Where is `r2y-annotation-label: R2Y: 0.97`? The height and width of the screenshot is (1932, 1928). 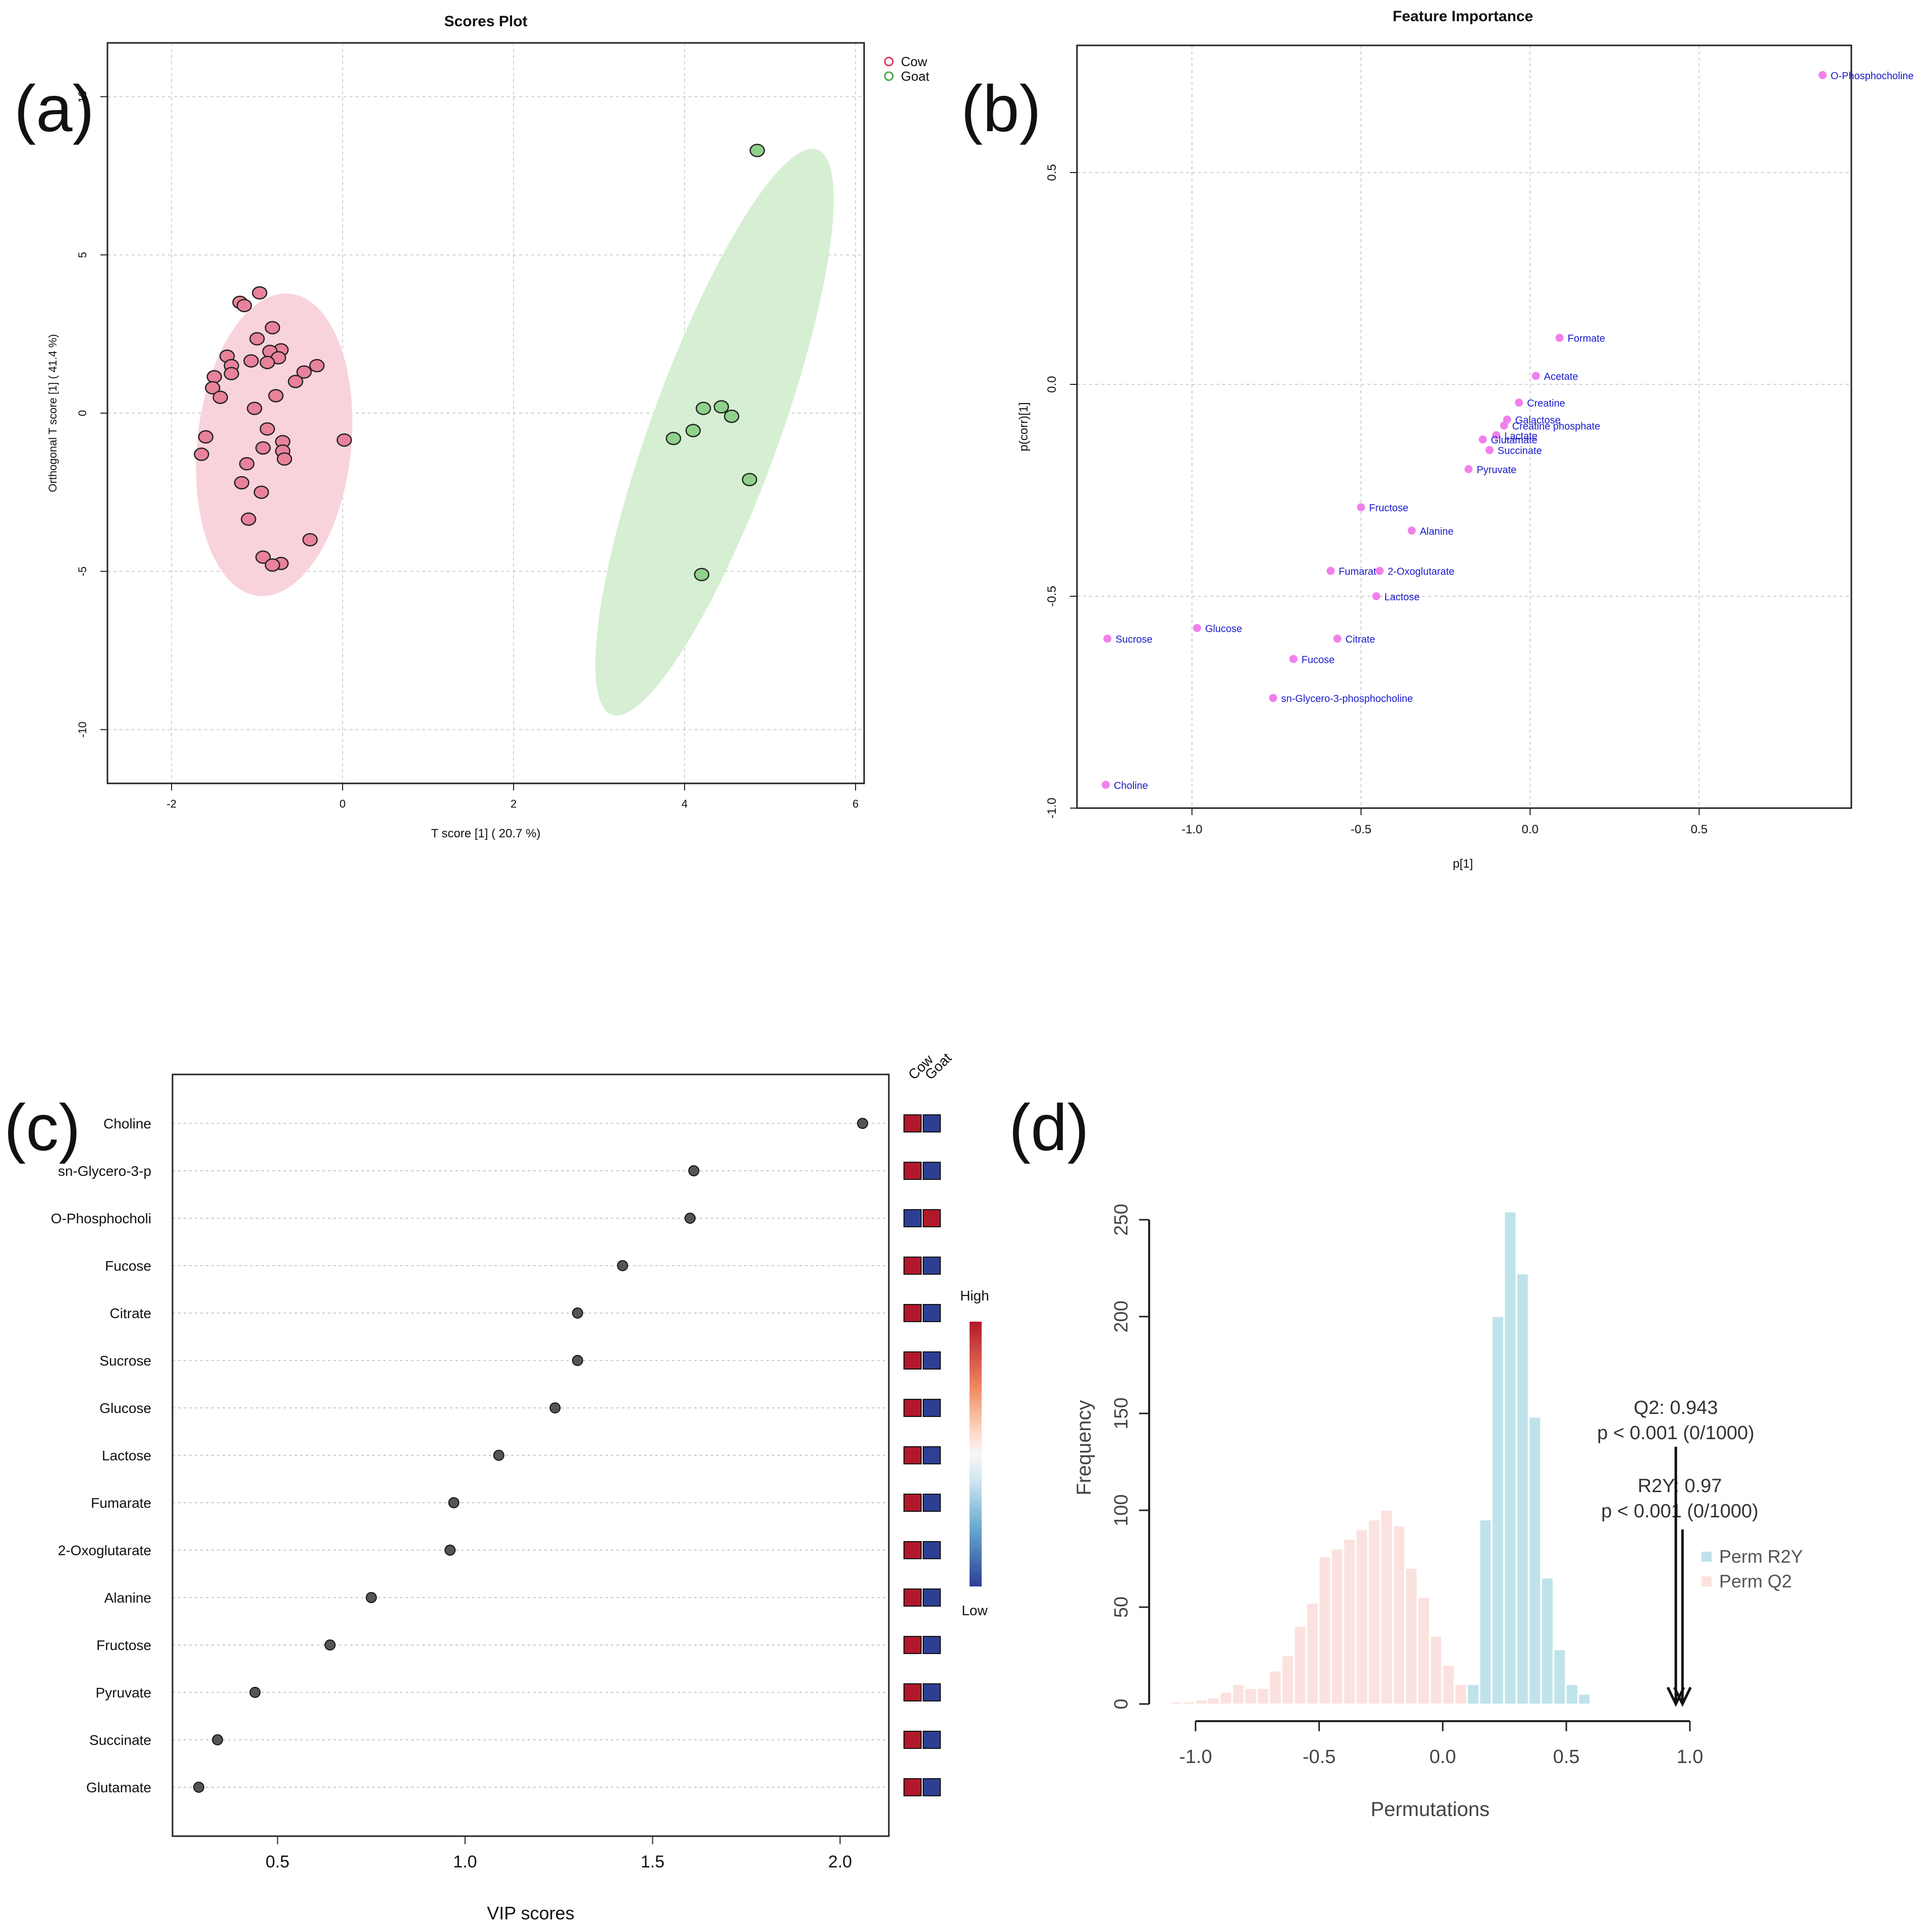
r2y-annotation-label: R2Y: 0.97 is located at coordinates (1680, 1486).